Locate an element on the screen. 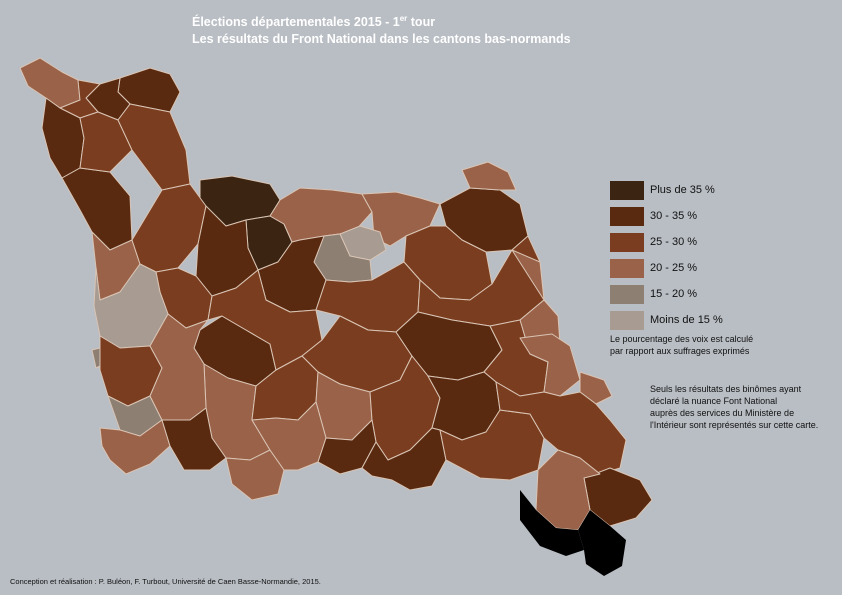 Image resolution: width=842 pixels, height=595 pixels. legend-label: 15 - 20 % is located at coordinates (674, 294).